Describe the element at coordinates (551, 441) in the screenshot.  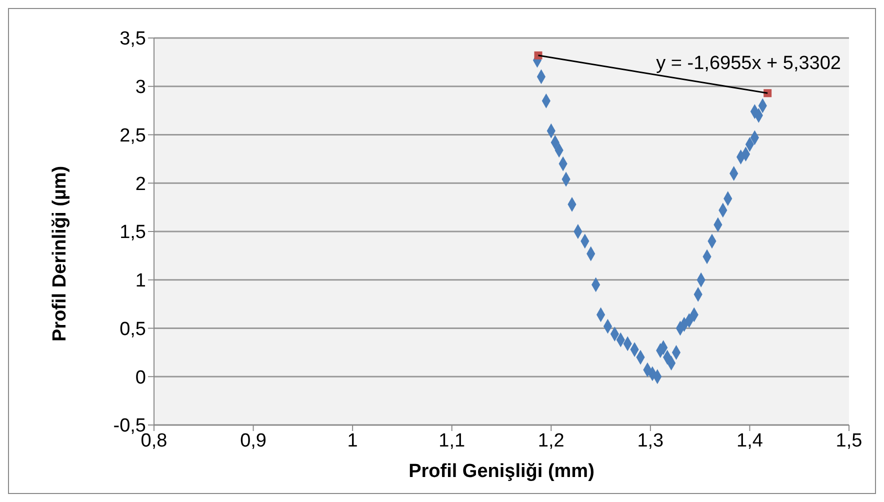
I see `x-tick-label: 1,2` at that location.